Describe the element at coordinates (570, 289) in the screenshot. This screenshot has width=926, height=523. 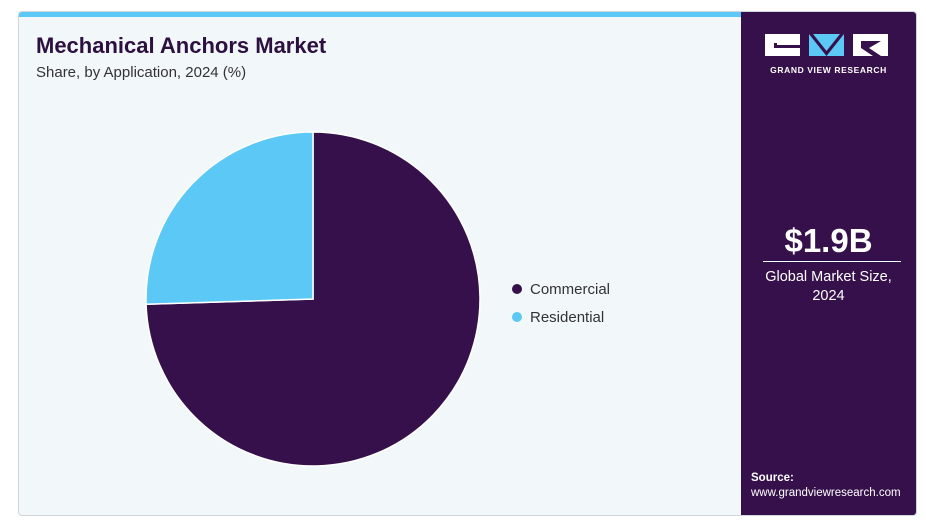
I see `legend-label-commercial: Commercial` at that location.